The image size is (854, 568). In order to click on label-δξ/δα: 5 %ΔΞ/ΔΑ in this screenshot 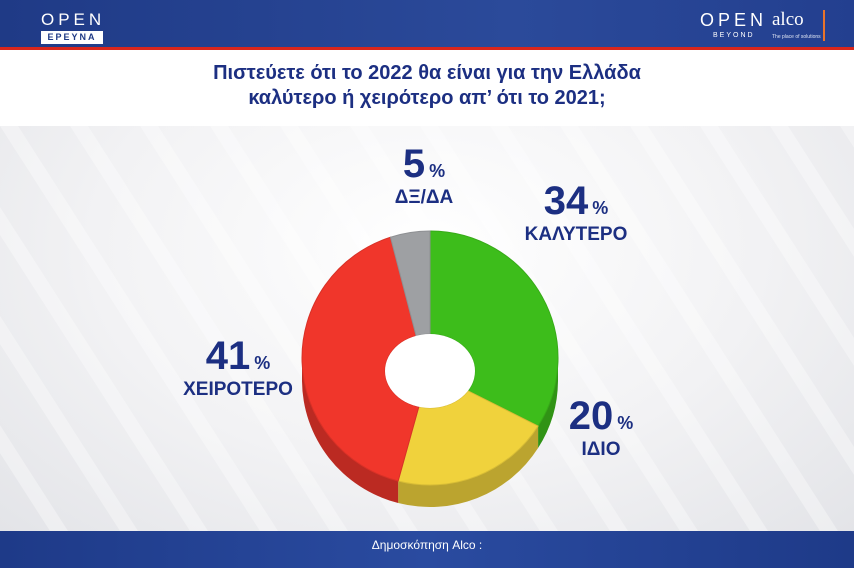, I will do `click(424, 175)`.